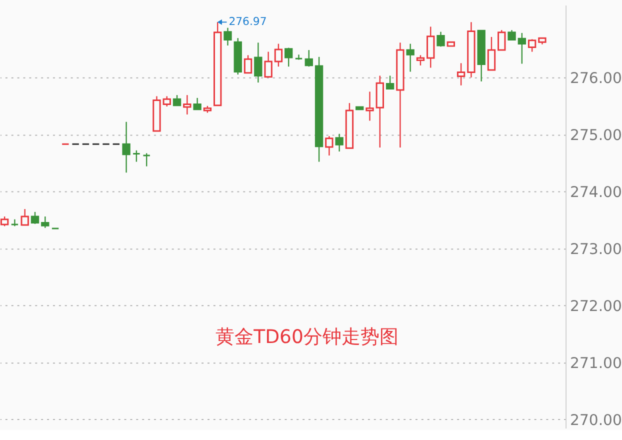 This screenshot has height=440, width=622. What do you see at coordinates (247, 21) in the screenshot?
I see `annotation: 276.97` at bounding box center [247, 21].